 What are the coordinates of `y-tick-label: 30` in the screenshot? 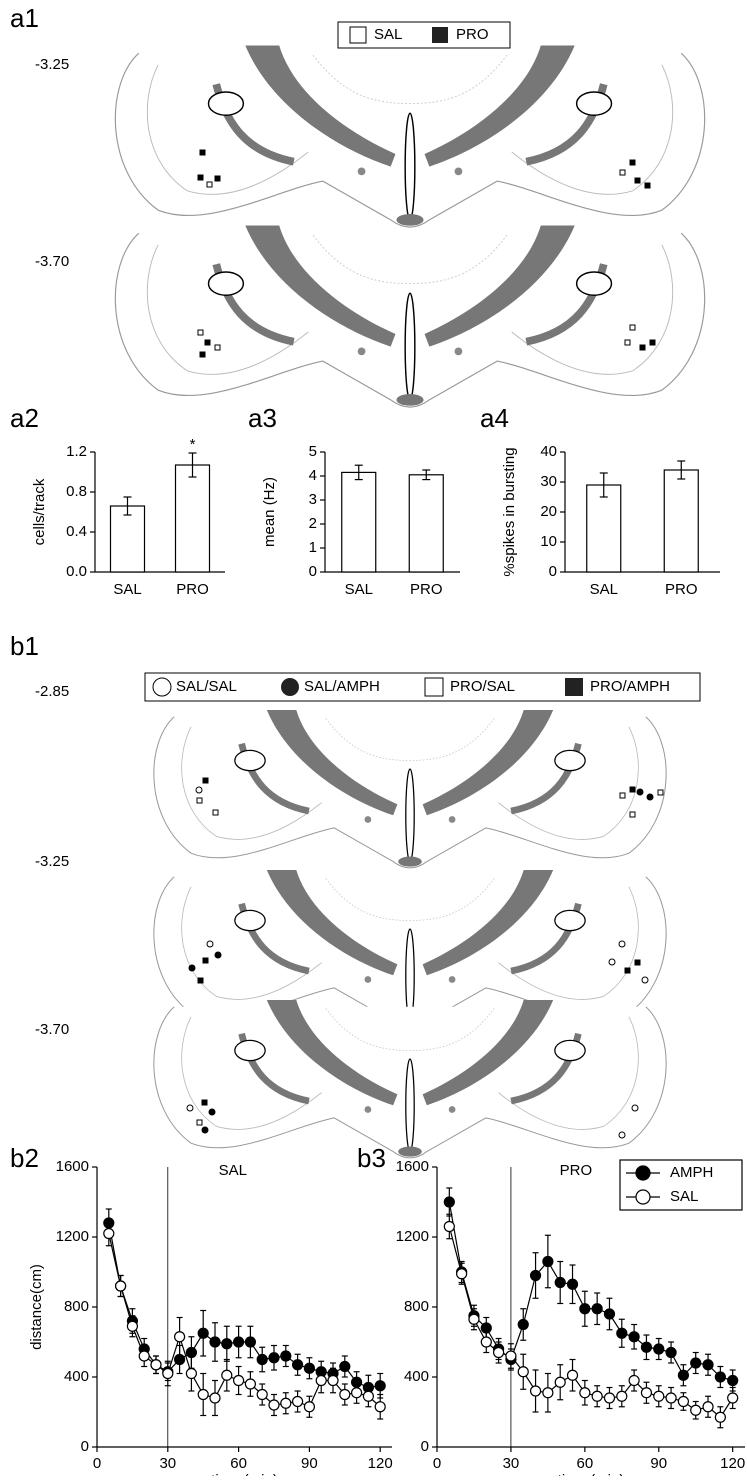 It's located at (548, 481).